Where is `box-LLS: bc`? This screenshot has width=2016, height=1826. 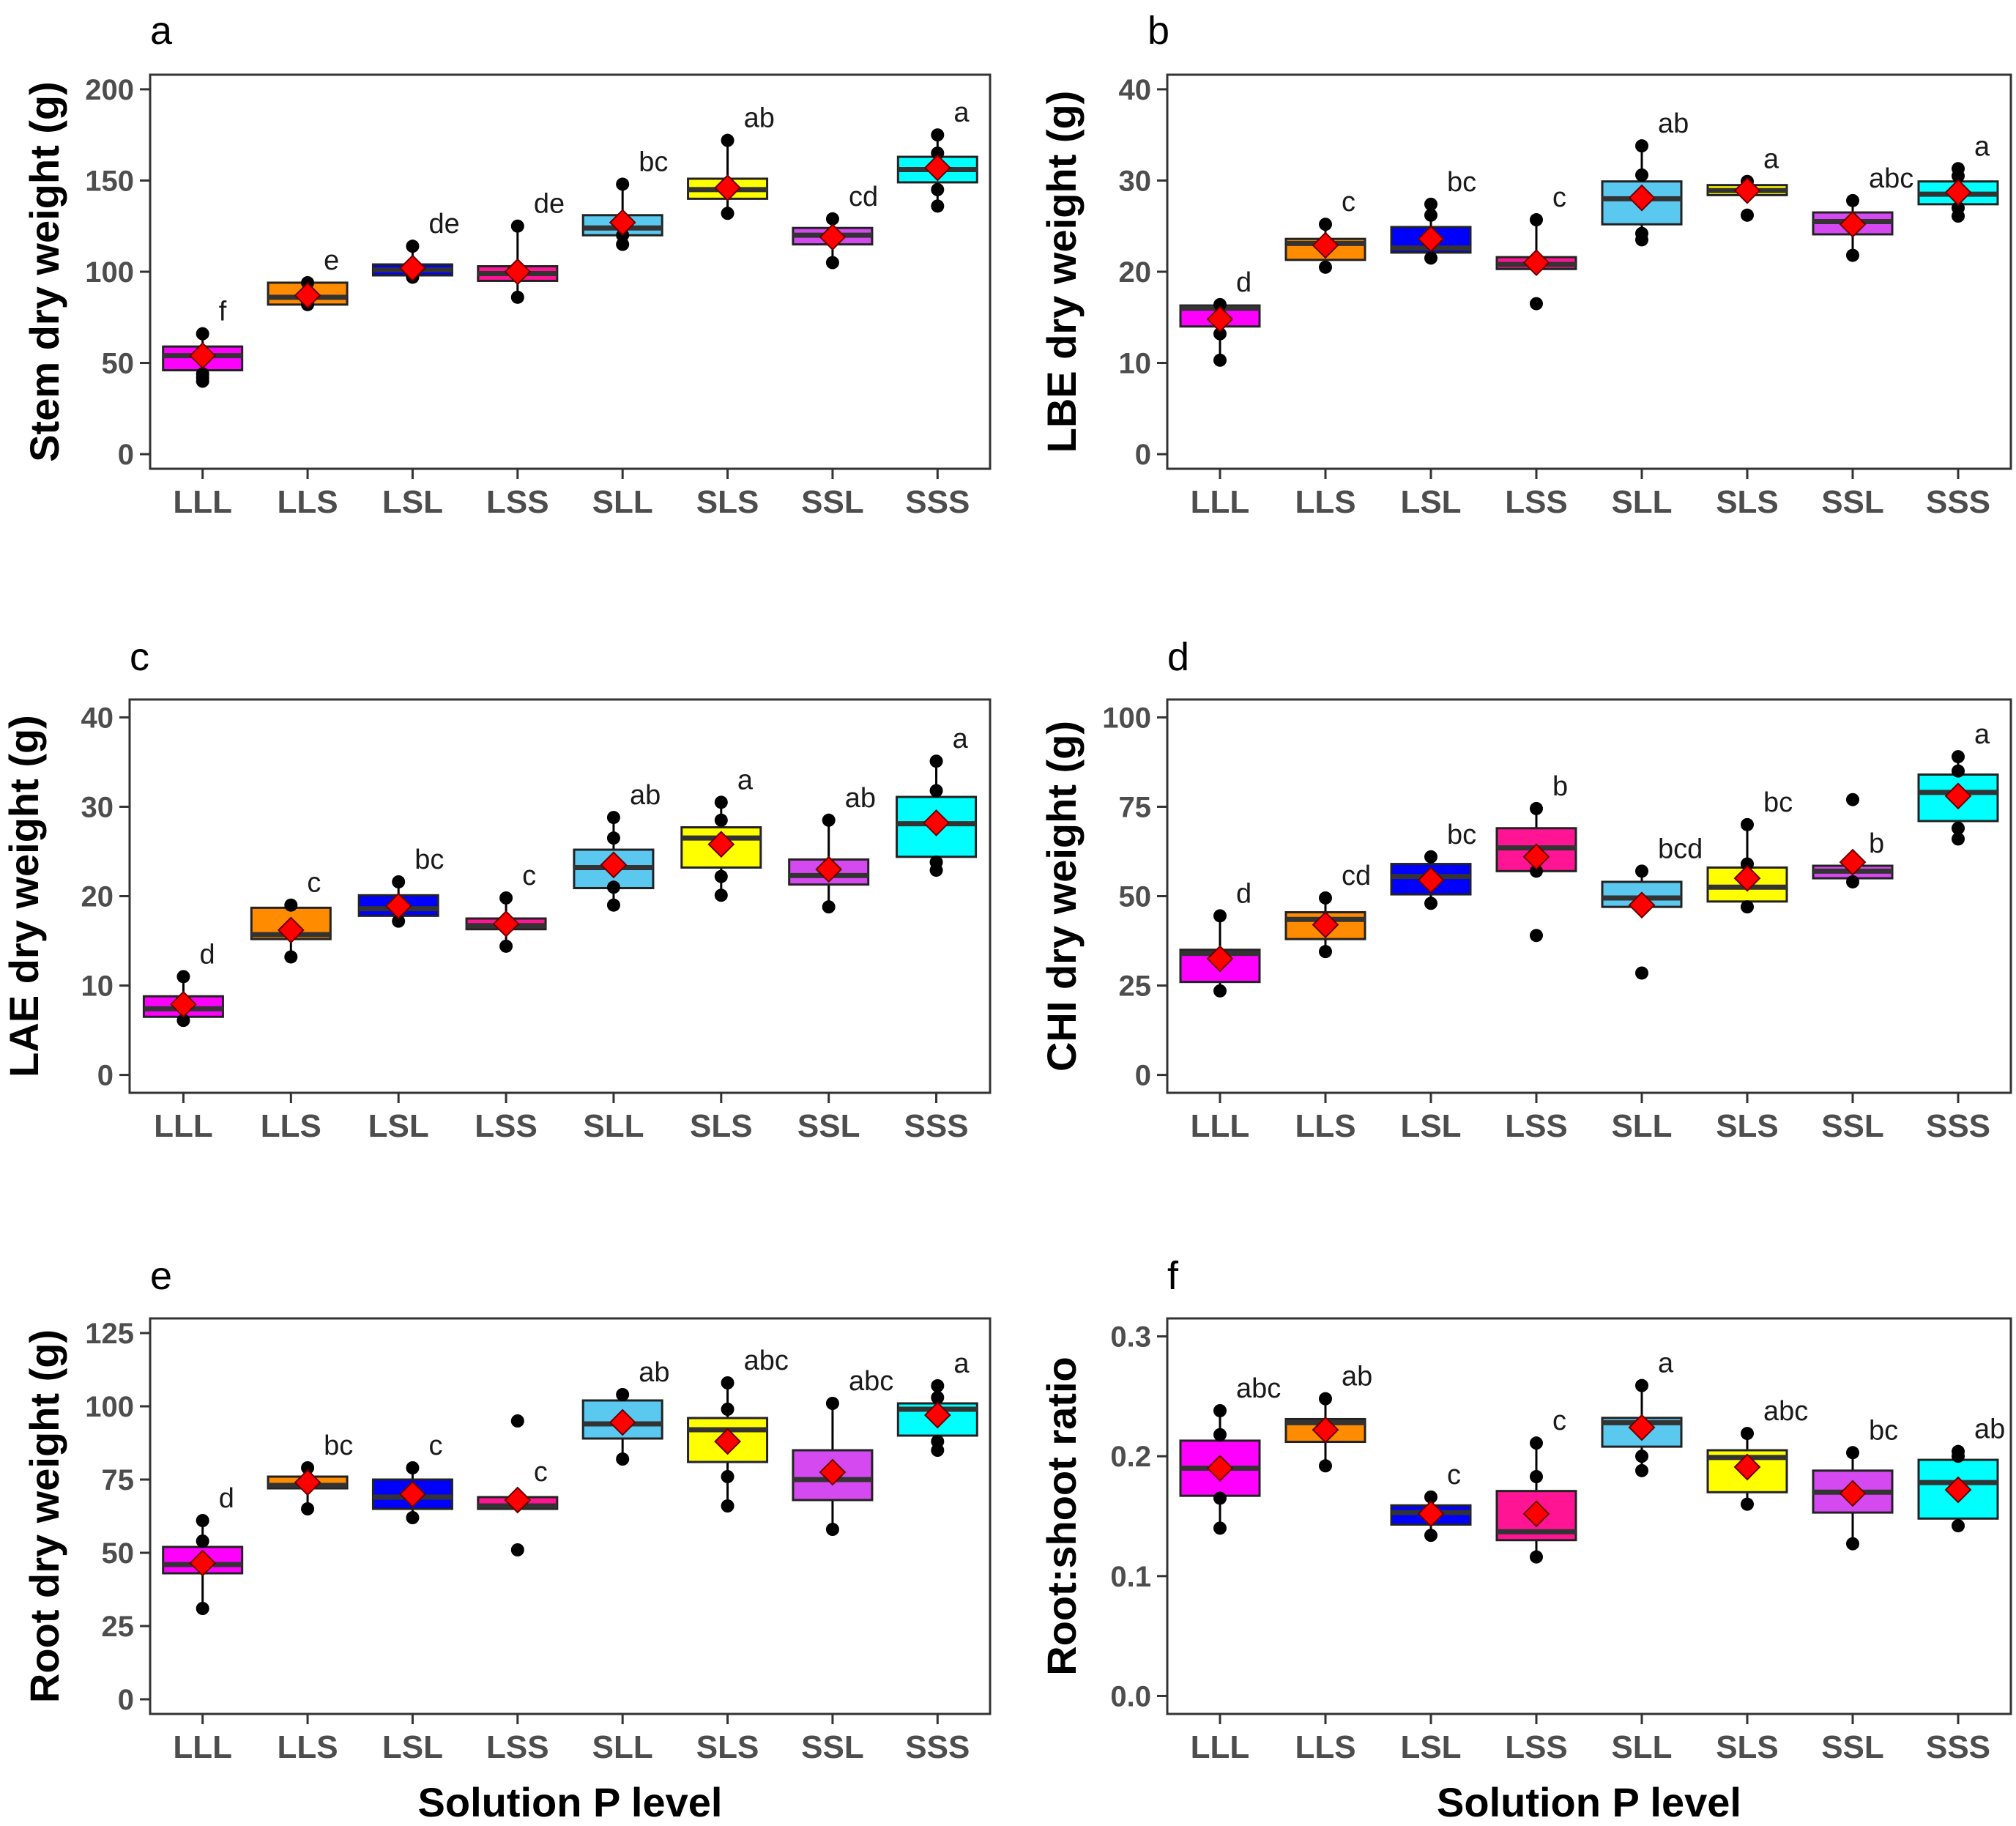 box-LLS: bc is located at coordinates (310, 1472).